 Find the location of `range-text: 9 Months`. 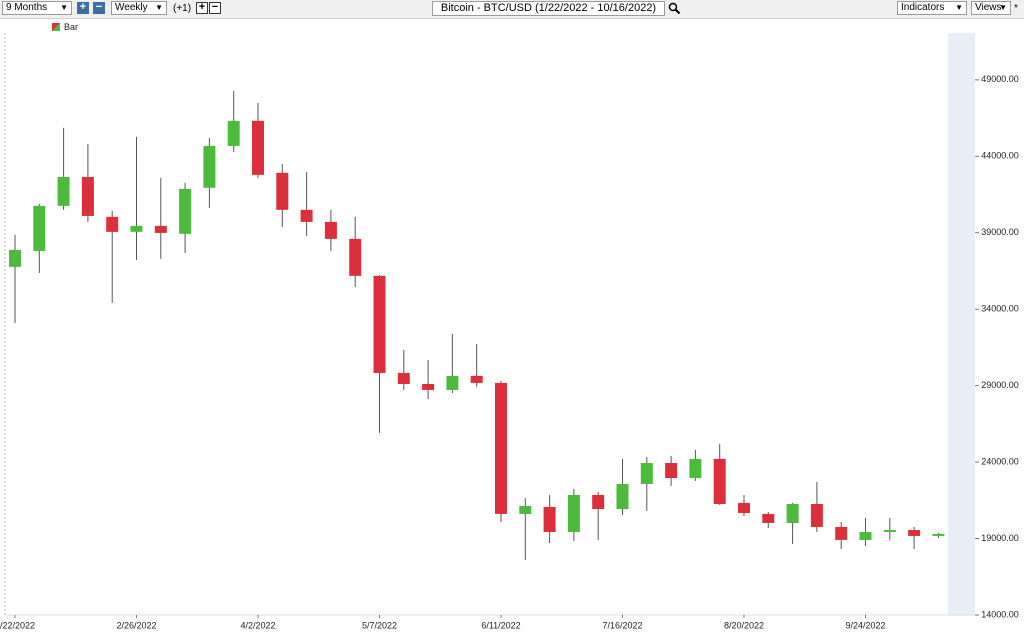

range-text: 9 Months is located at coordinates (27, 7).